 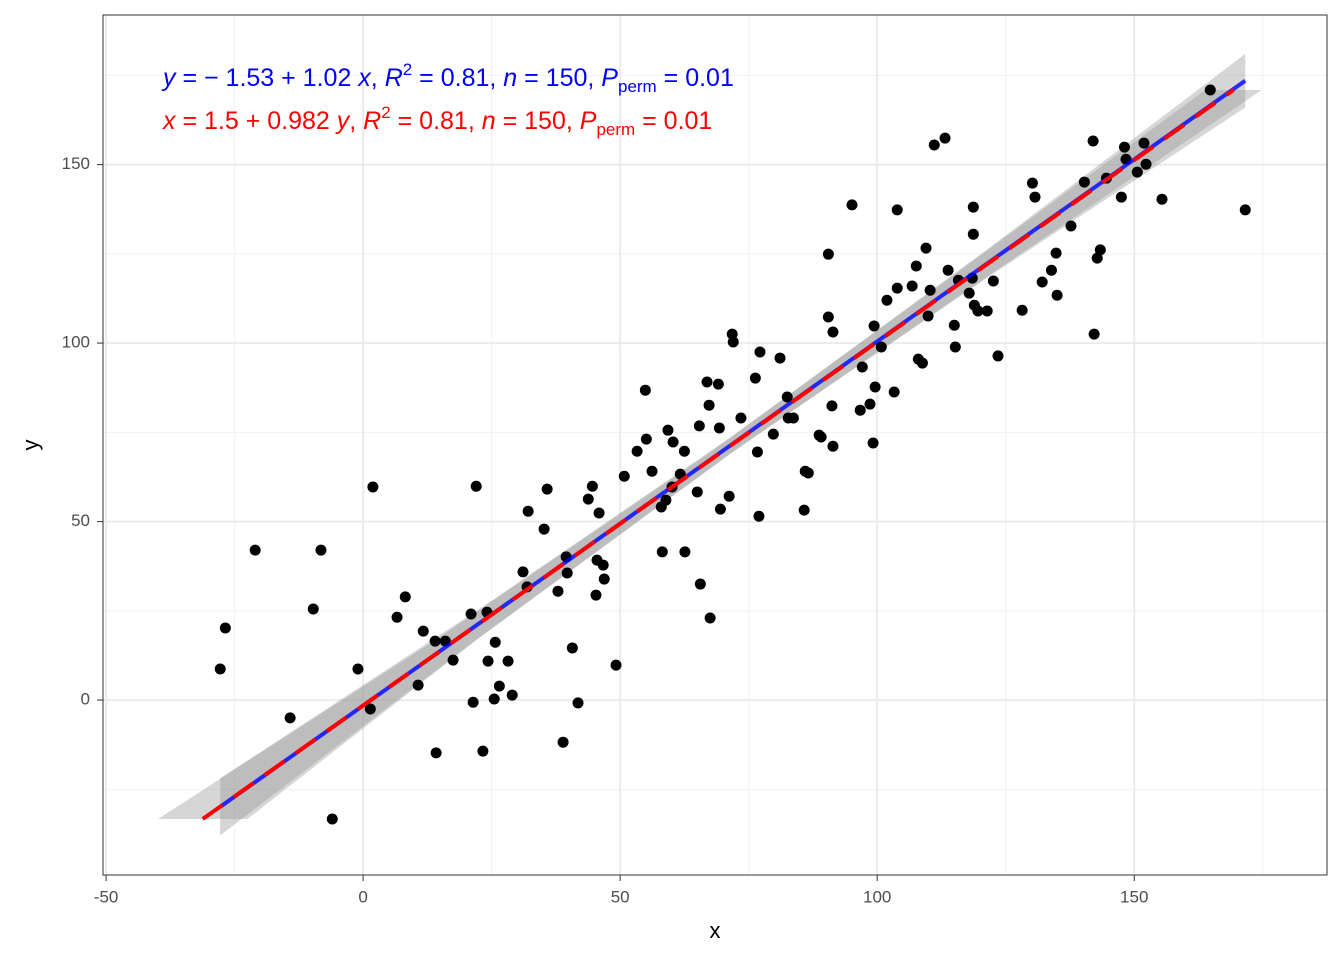 What do you see at coordinates (76, 342) in the screenshot?
I see `y-tick-label: 100` at bounding box center [76, 342].